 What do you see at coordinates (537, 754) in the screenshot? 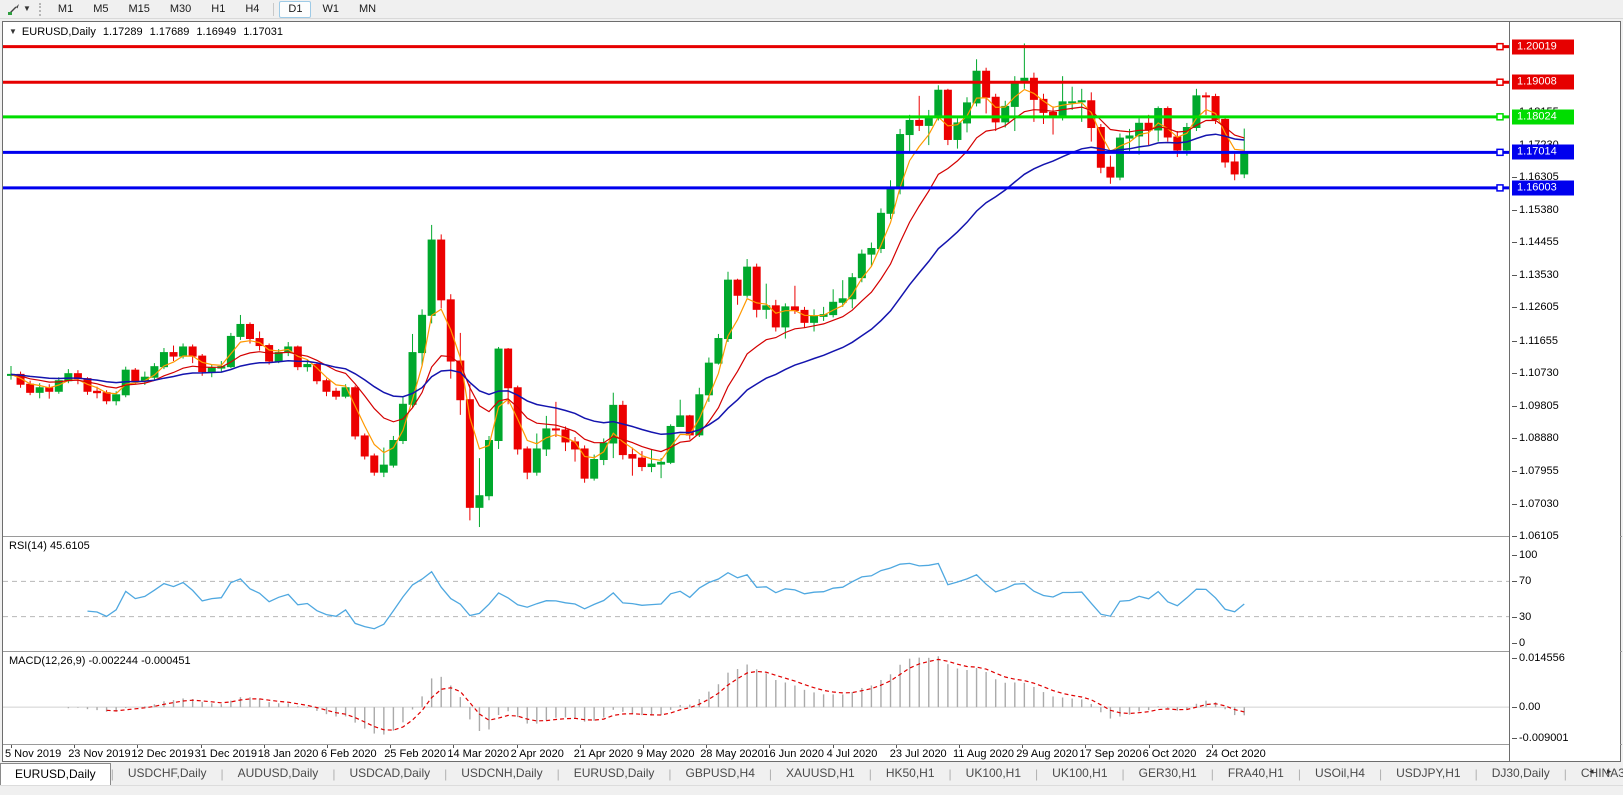
I see `date-label: 2 Apr 2020` at bounding box center [537, 754].